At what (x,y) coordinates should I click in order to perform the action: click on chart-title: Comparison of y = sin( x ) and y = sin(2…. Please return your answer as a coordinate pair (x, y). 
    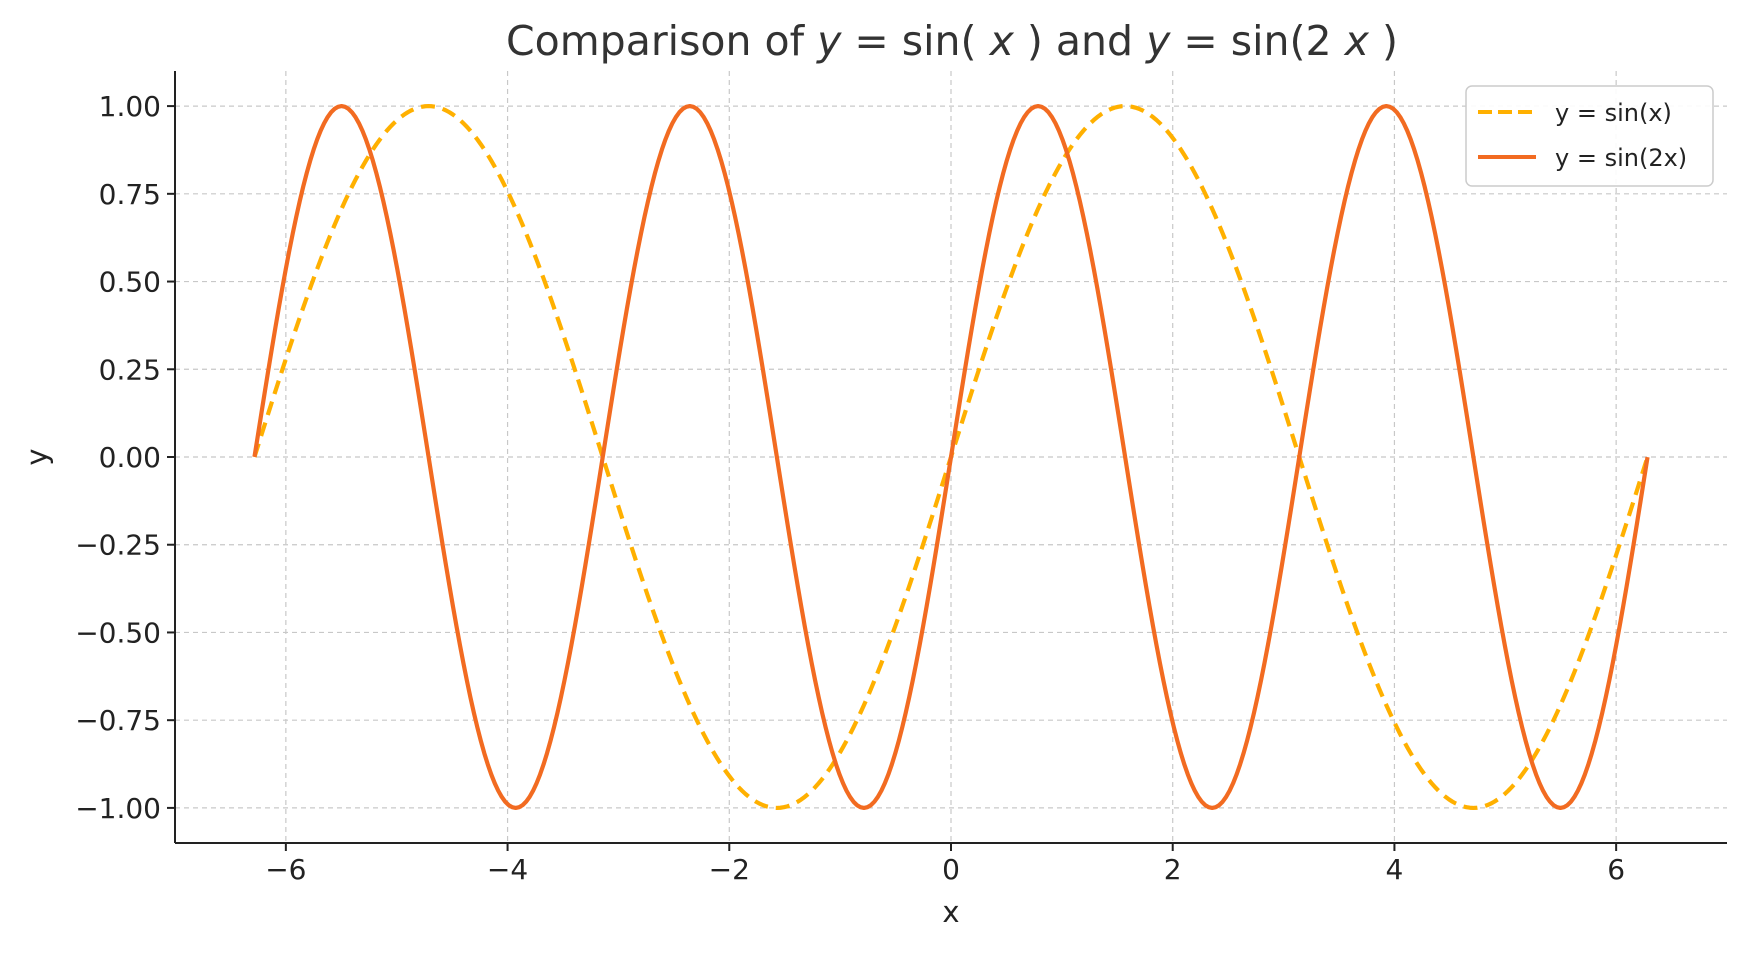
    Looking at the image, I should click on (952, 41).